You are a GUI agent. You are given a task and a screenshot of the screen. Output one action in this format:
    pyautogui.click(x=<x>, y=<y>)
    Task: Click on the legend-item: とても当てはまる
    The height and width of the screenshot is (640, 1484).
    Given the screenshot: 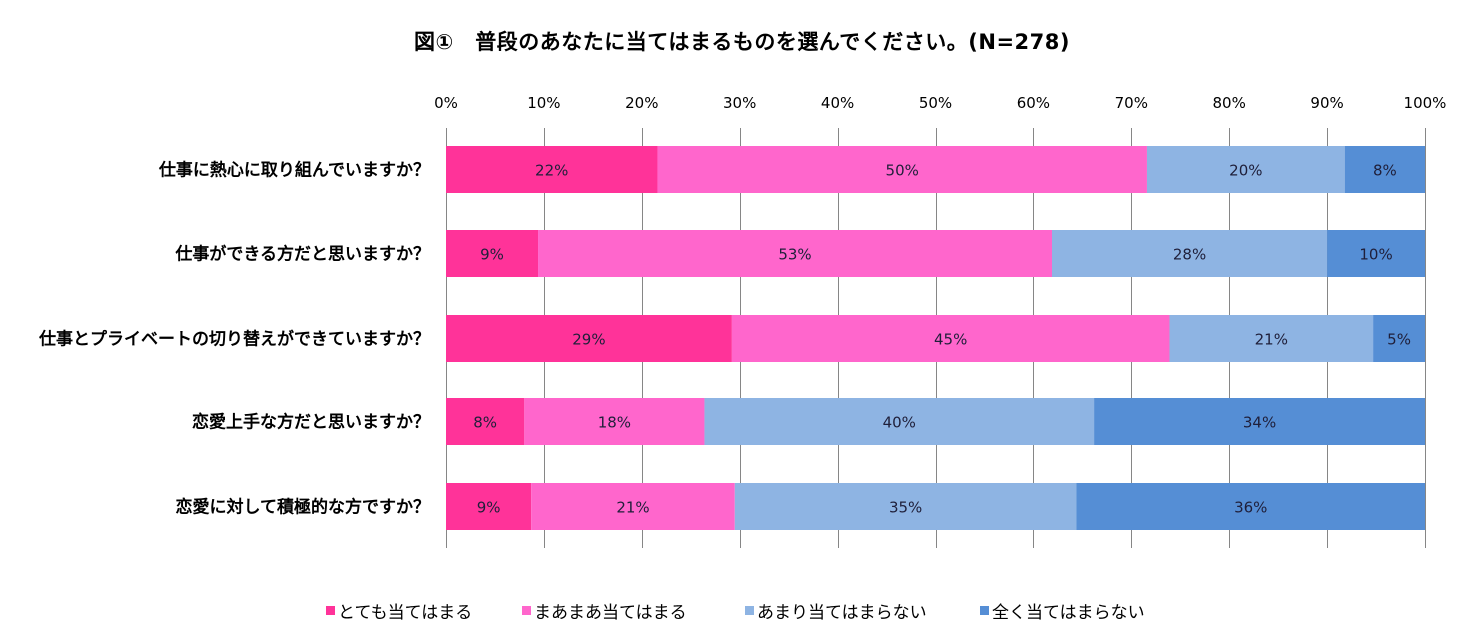 What is the action you would take?
    pyautogui.click(x=399, y=610)
    